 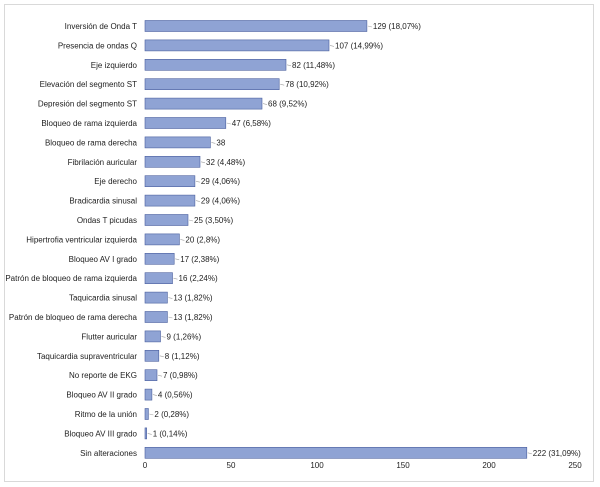 What do you see at coordinates (97, 45) in the screenshot?
I see `category-label: Presencia de ondas Q` at bounding box center [97, 45].